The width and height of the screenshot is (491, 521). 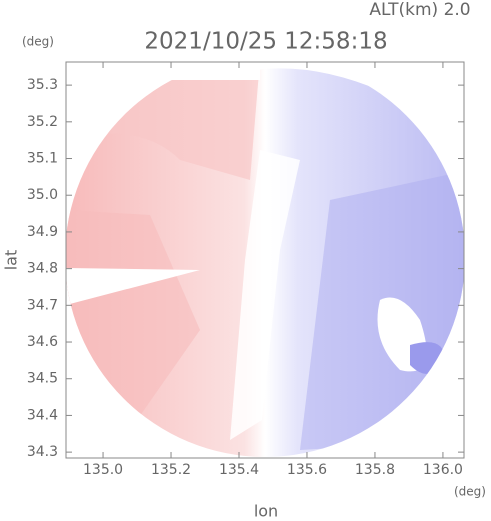 What do you see at coordinates (375, 470) in the screenshot?
I see `x-tick-label: 135.8` at bounding box center [375, 470].